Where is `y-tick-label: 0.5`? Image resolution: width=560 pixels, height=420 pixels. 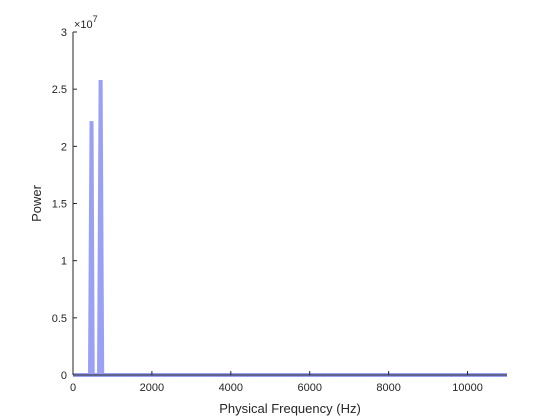
y-tick-label: 0.5 is located at coordinates (59, 319).